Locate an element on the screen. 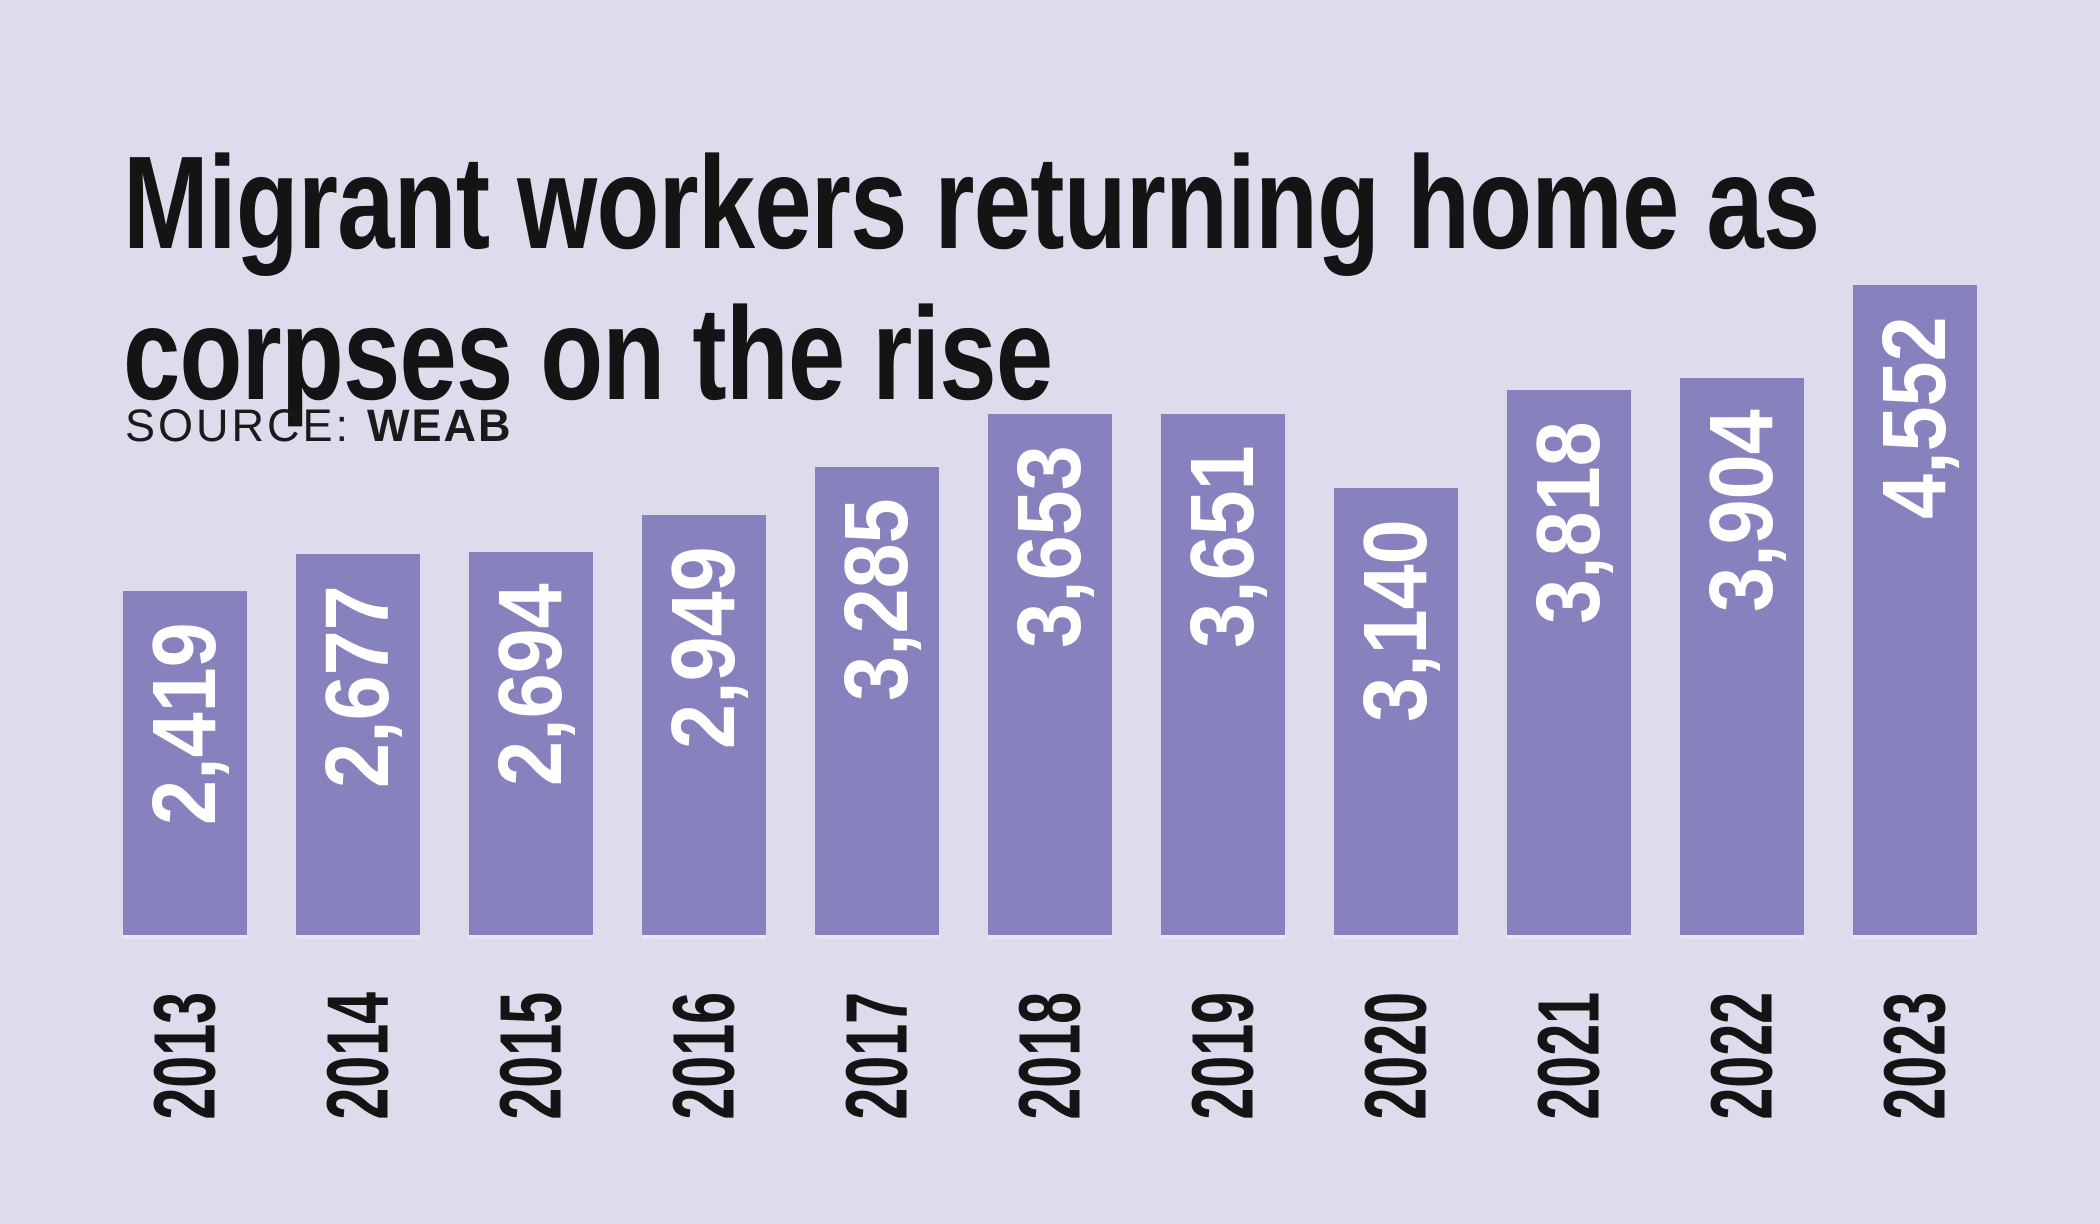 This screenshot has width=2100, height=1224. year-label: 2019 is located at coordinates (1223, 1055).